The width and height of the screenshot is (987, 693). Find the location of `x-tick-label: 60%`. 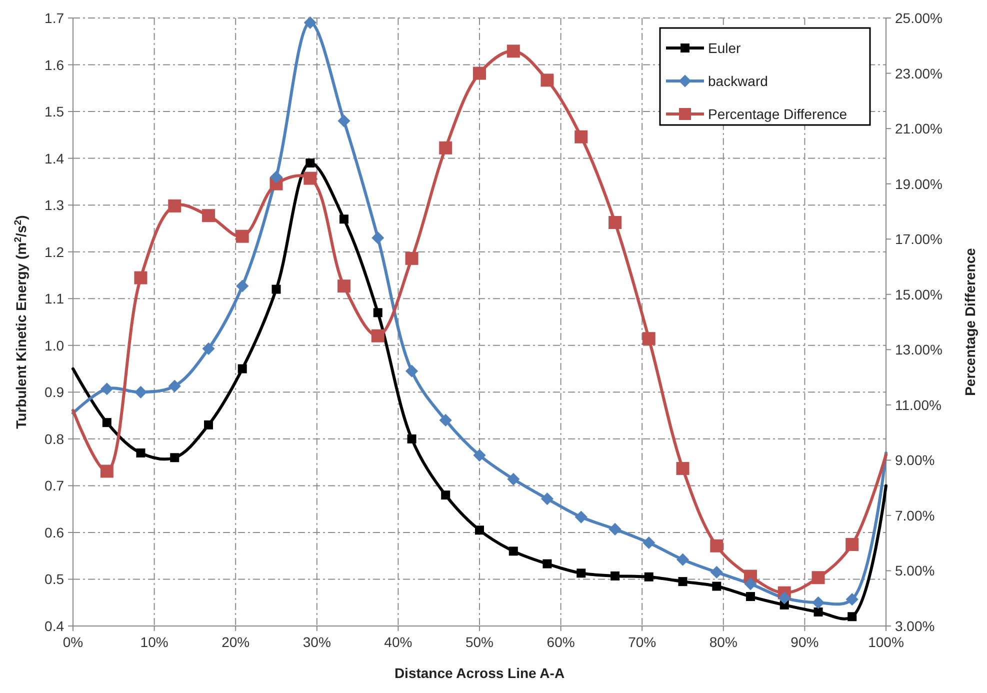

x-tick-label: 60% is located at coordinates (560, 642).